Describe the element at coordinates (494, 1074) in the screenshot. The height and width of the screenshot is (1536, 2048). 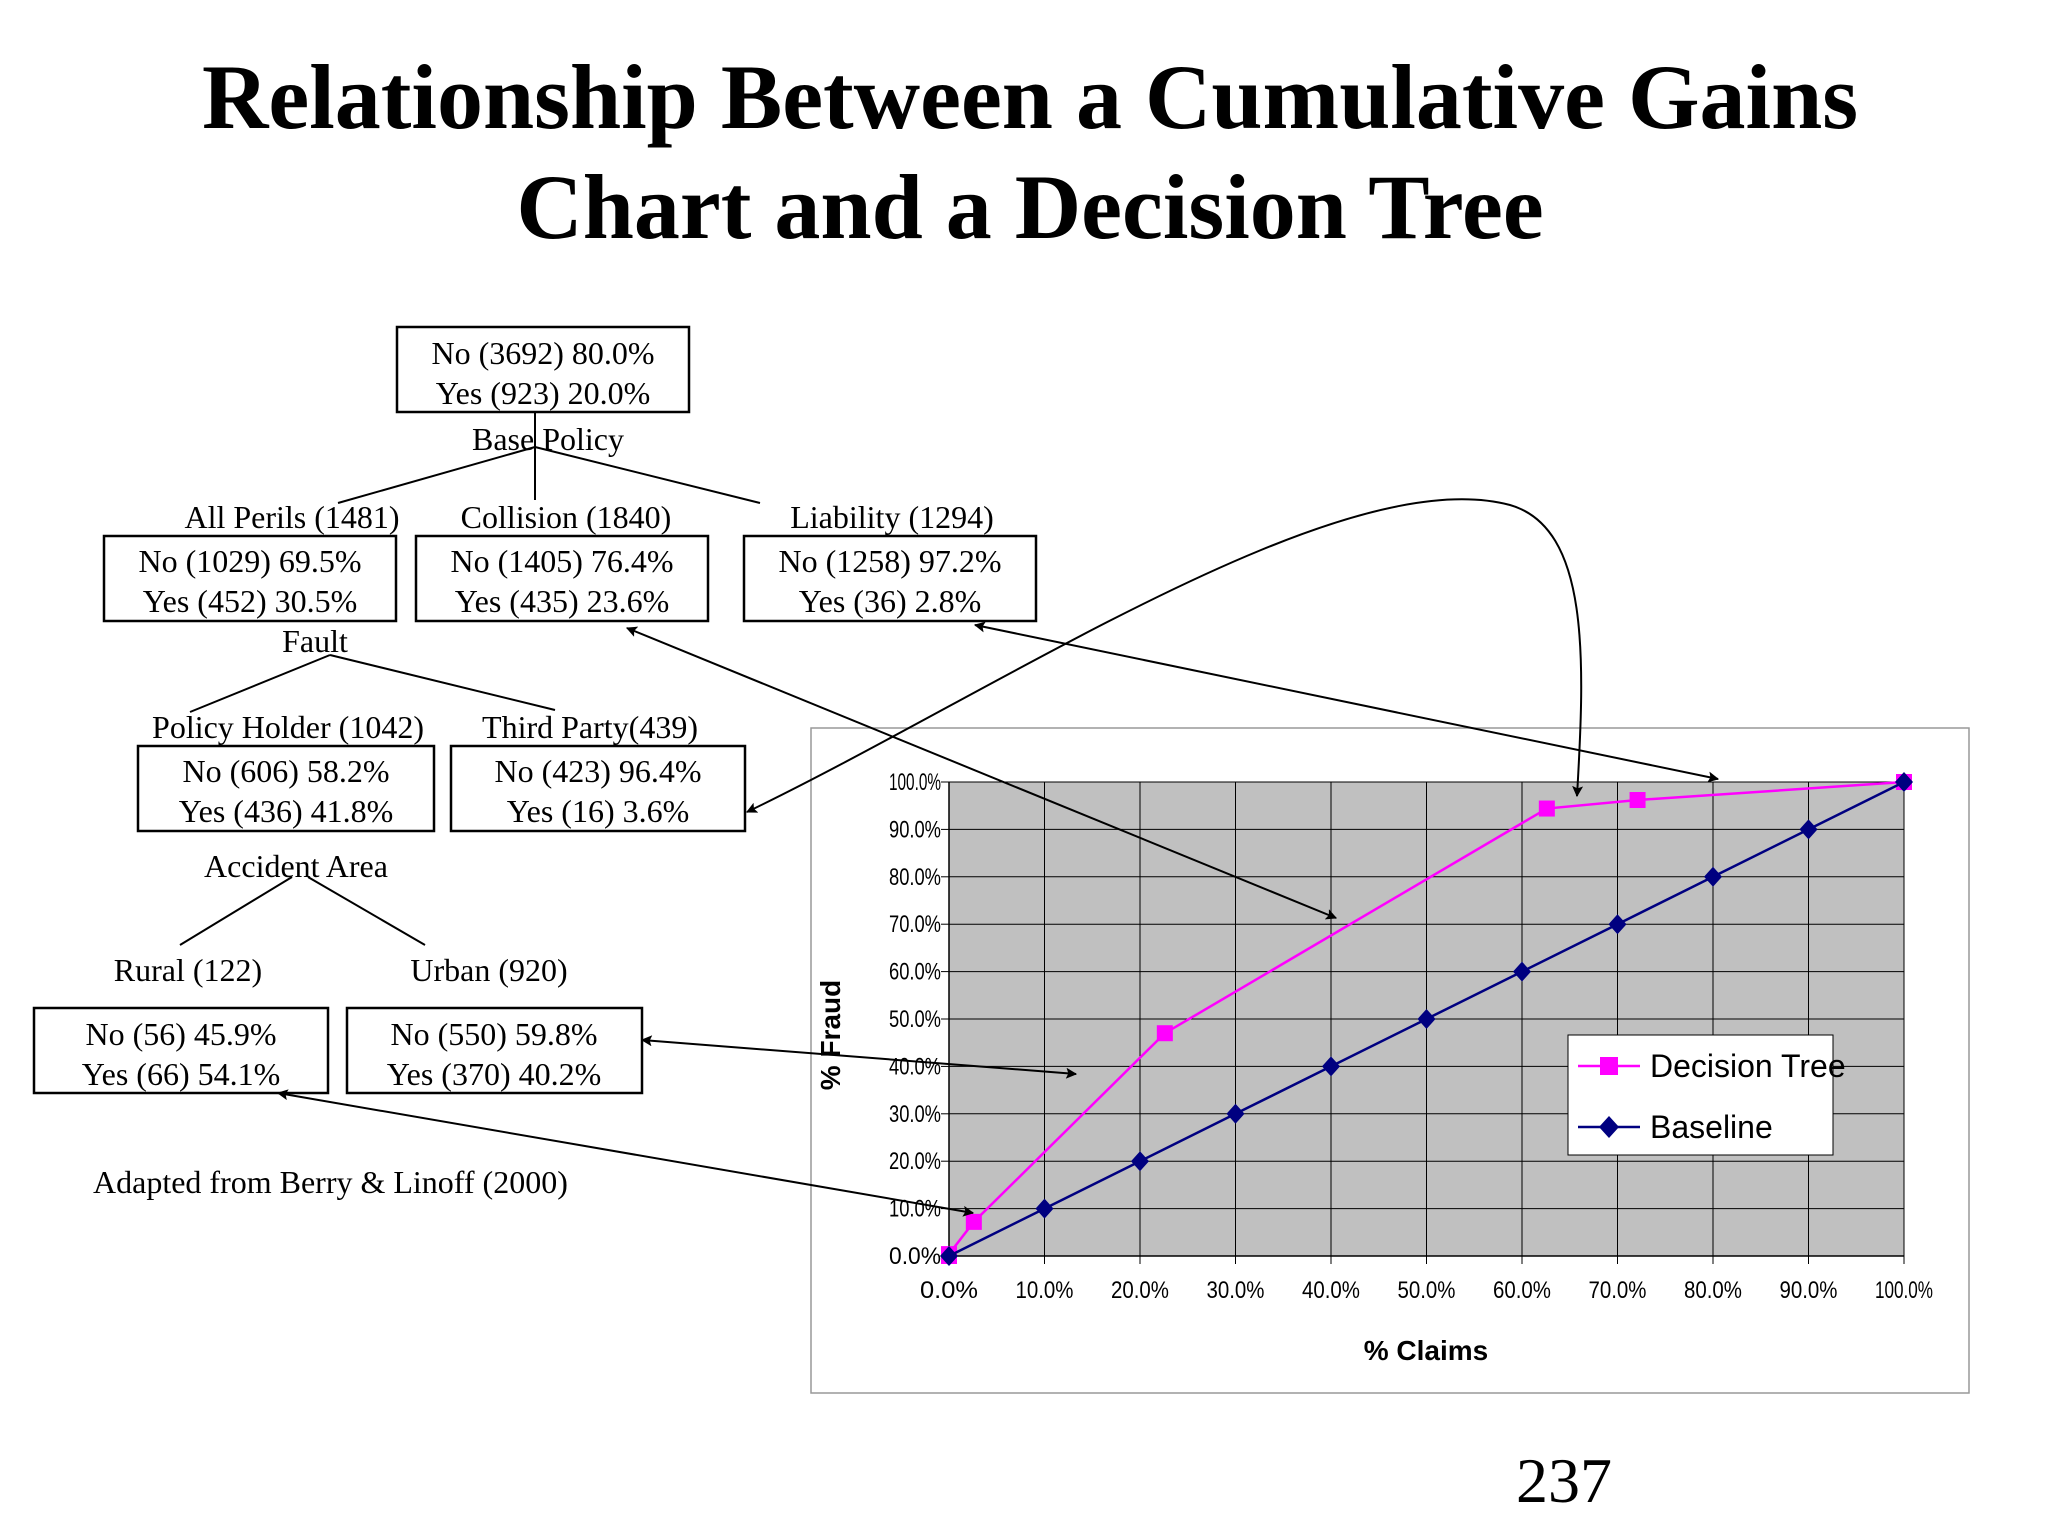
I see `urban-yes: Yes (370) 40.2%` at that location.